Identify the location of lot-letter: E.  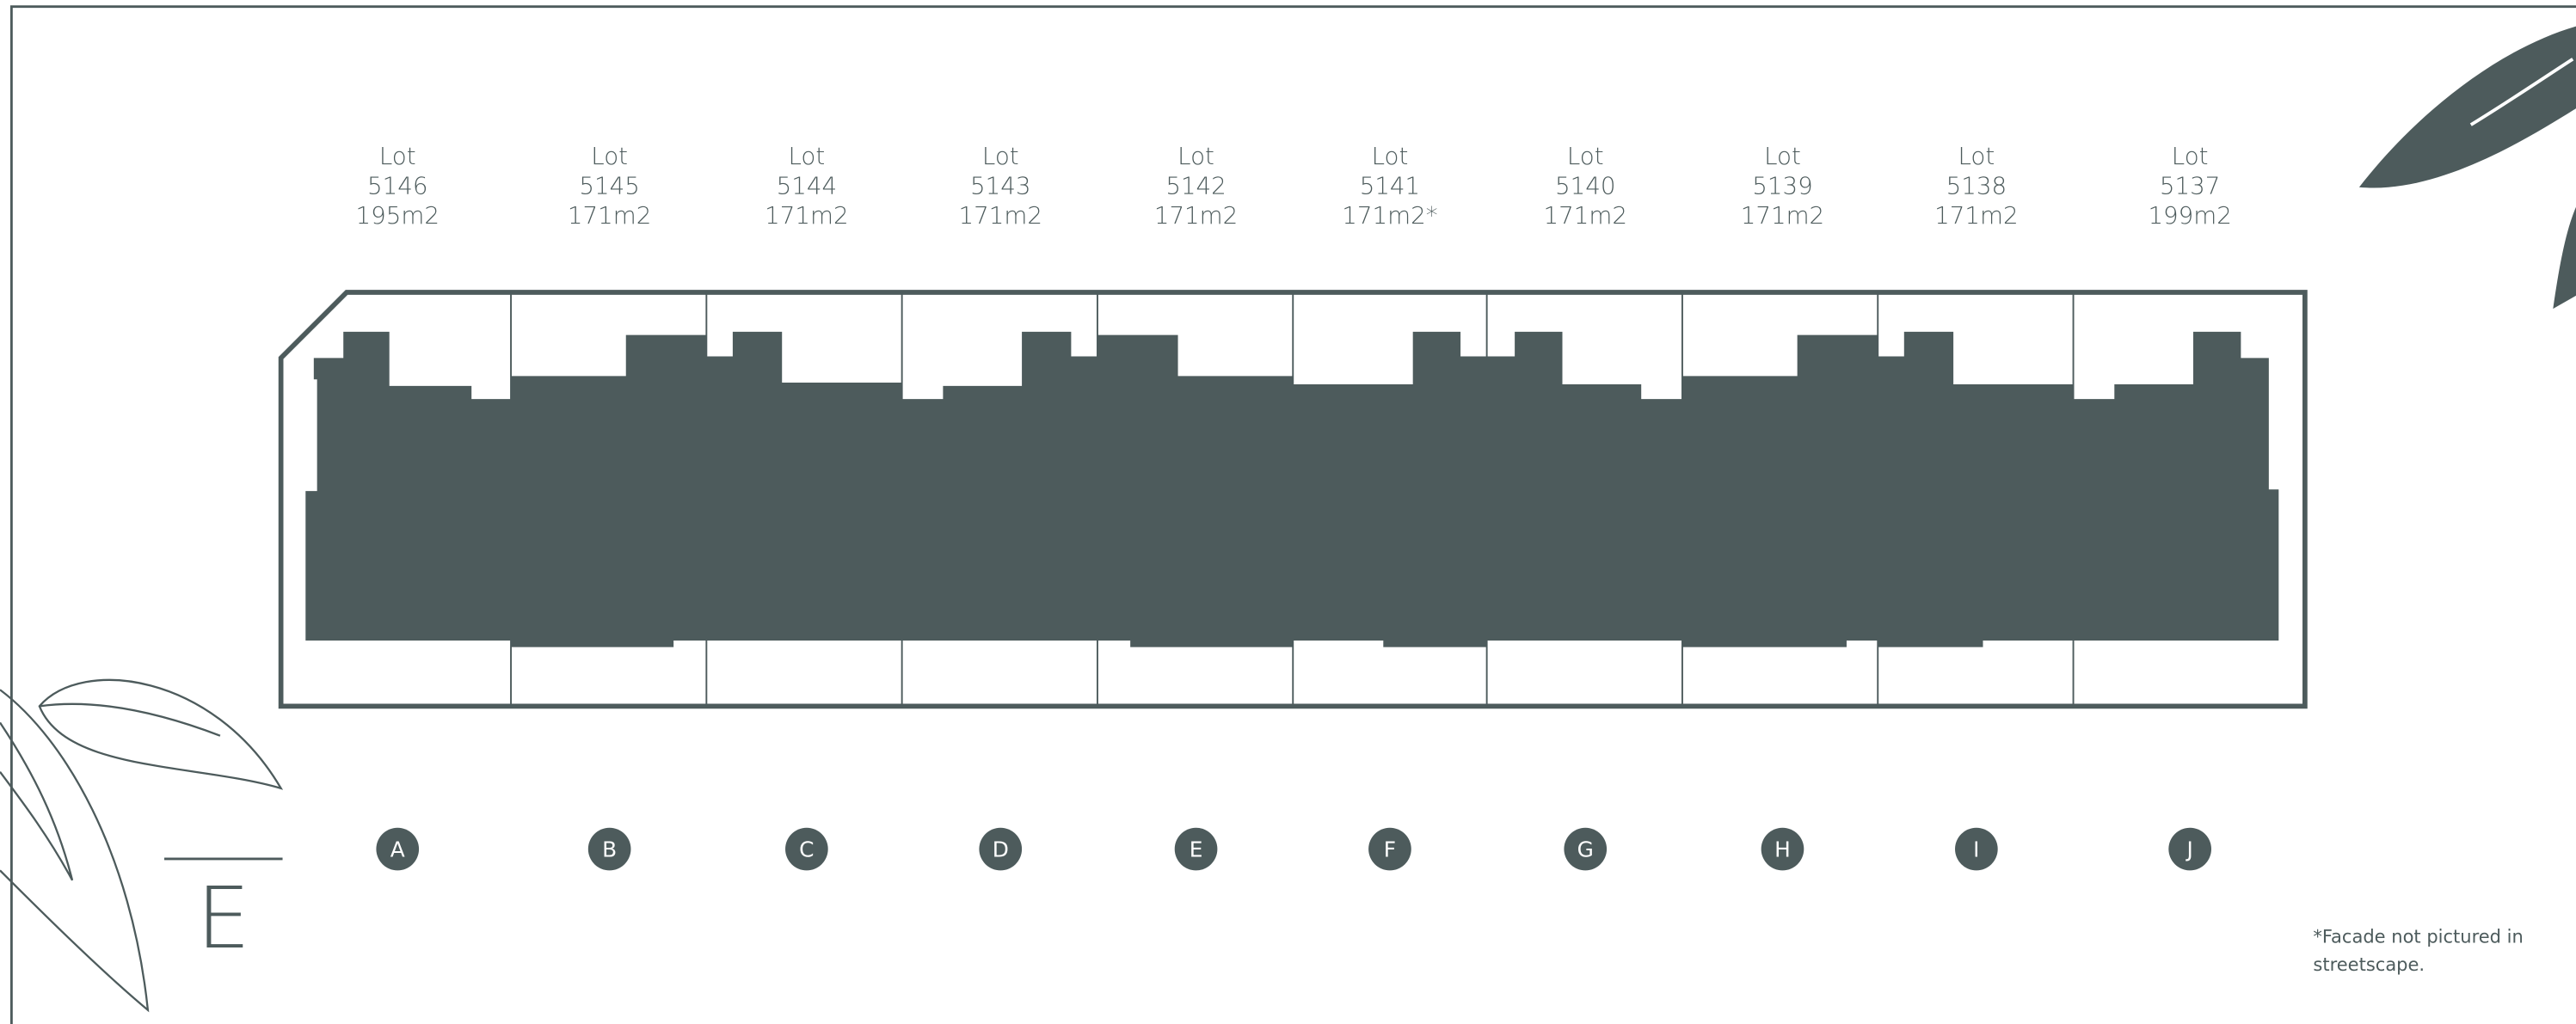
(1196, 849).